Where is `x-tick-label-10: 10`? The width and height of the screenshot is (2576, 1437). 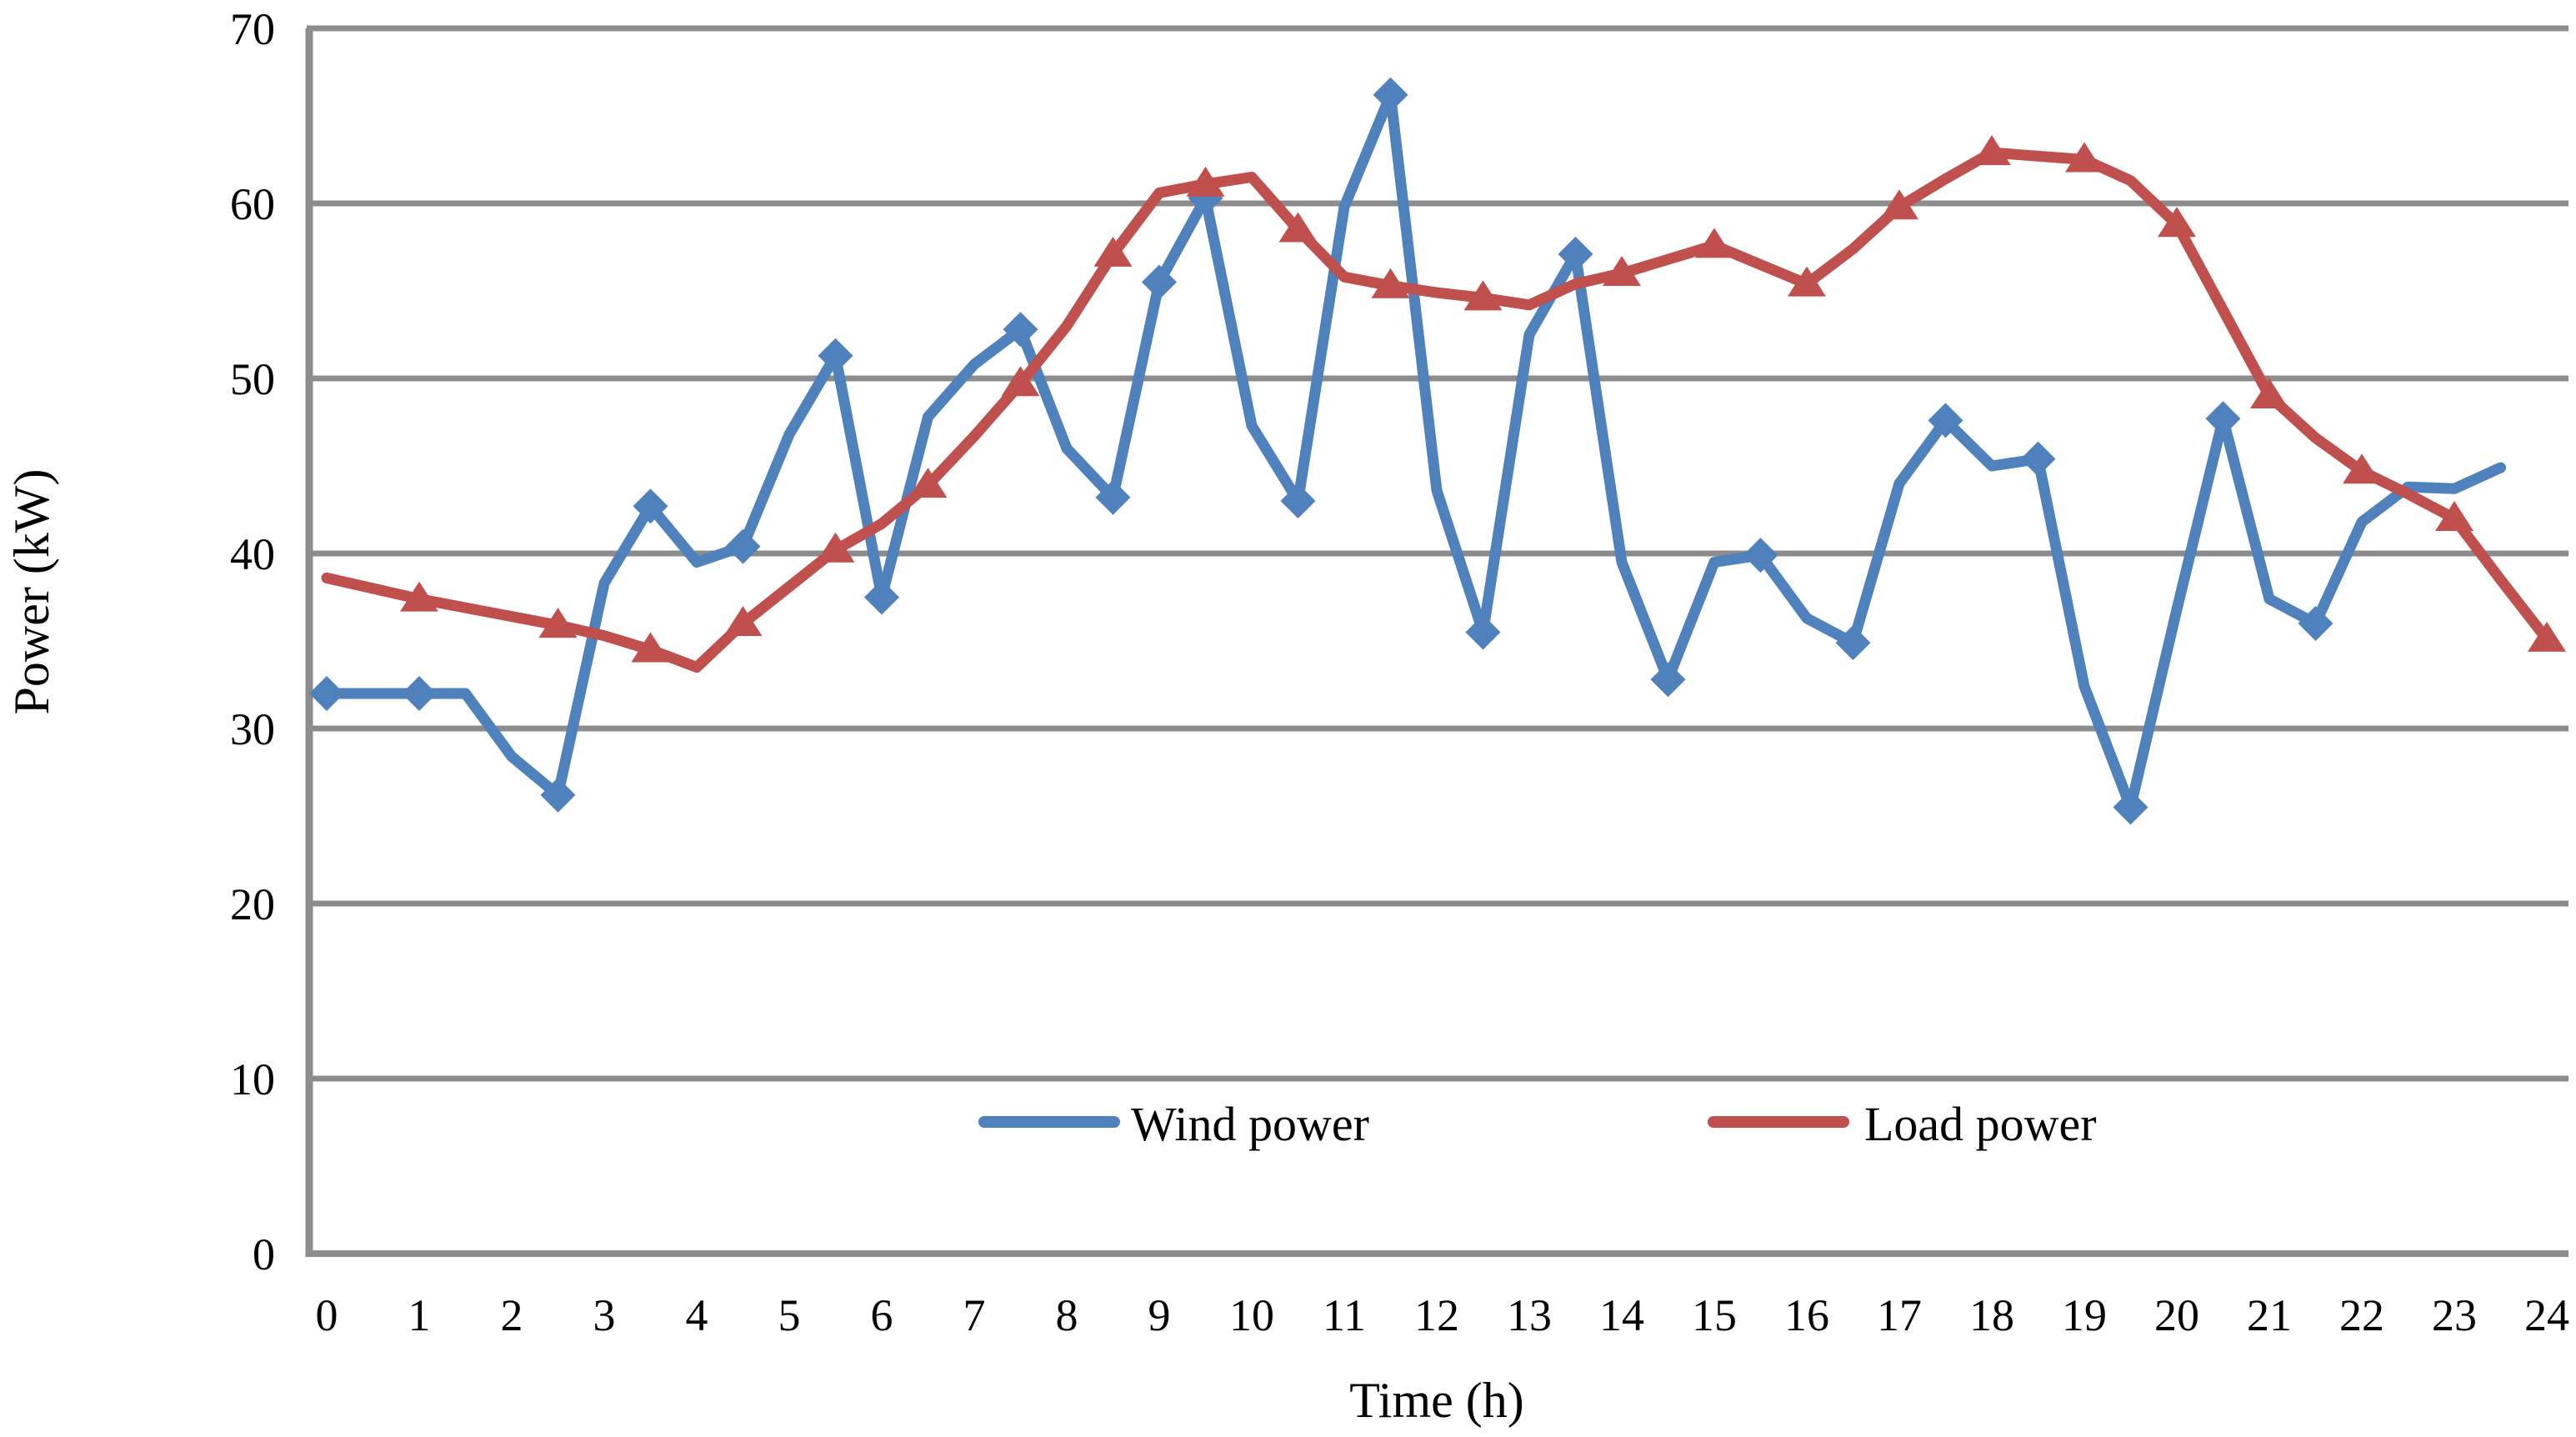
x-tick-label-10: 10 is located at coordinates (1251, 1315).